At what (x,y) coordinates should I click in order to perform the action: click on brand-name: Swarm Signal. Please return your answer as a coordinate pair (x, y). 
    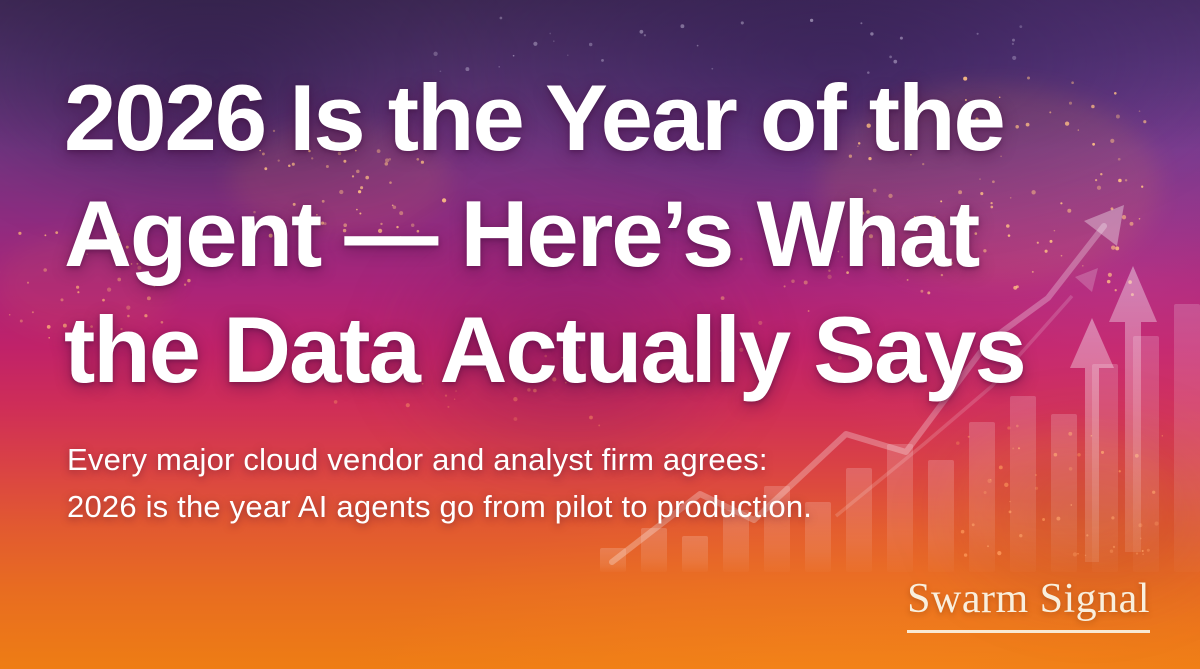
    Looking at the image, I should click on (1028, 604).